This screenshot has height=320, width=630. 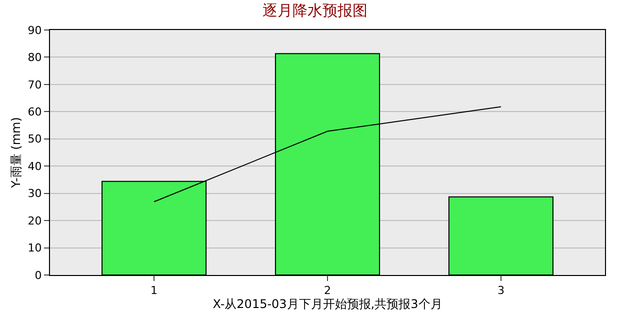 I want to click on x-axis-title: X-从2015-03月下月开始预报,共预报3个月, so click(x=327, y=304).